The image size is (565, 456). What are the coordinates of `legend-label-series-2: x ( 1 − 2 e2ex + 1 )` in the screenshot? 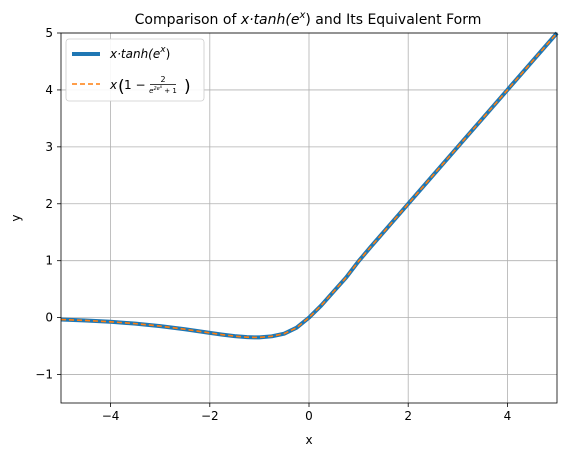 It's located at (150, 86).